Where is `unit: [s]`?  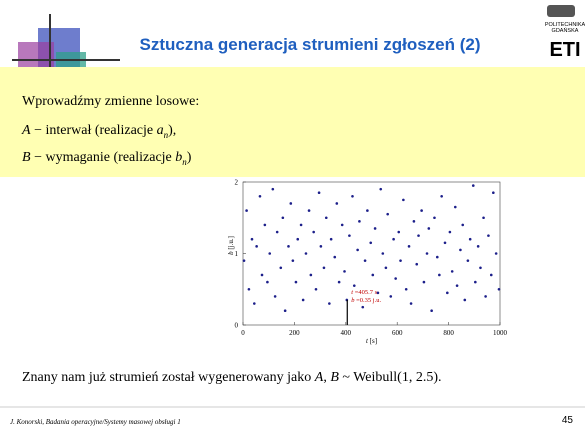
unit: [s] is located at coordinates (372, 341).